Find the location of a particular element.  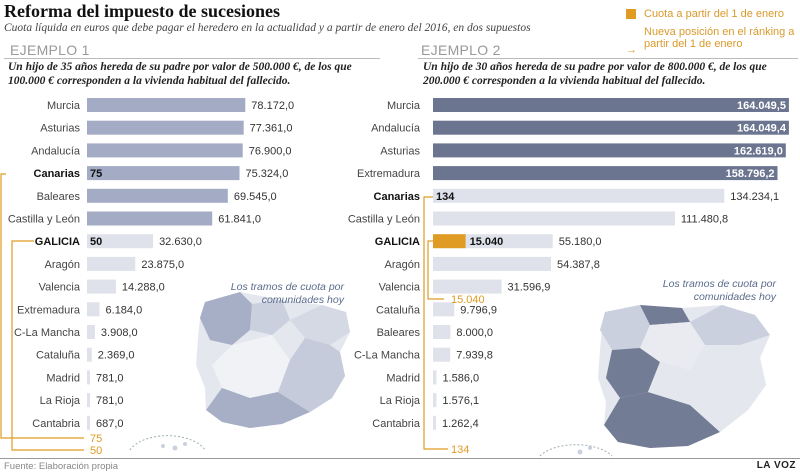

category-label: Baleares is located at coordinates (59, 197).